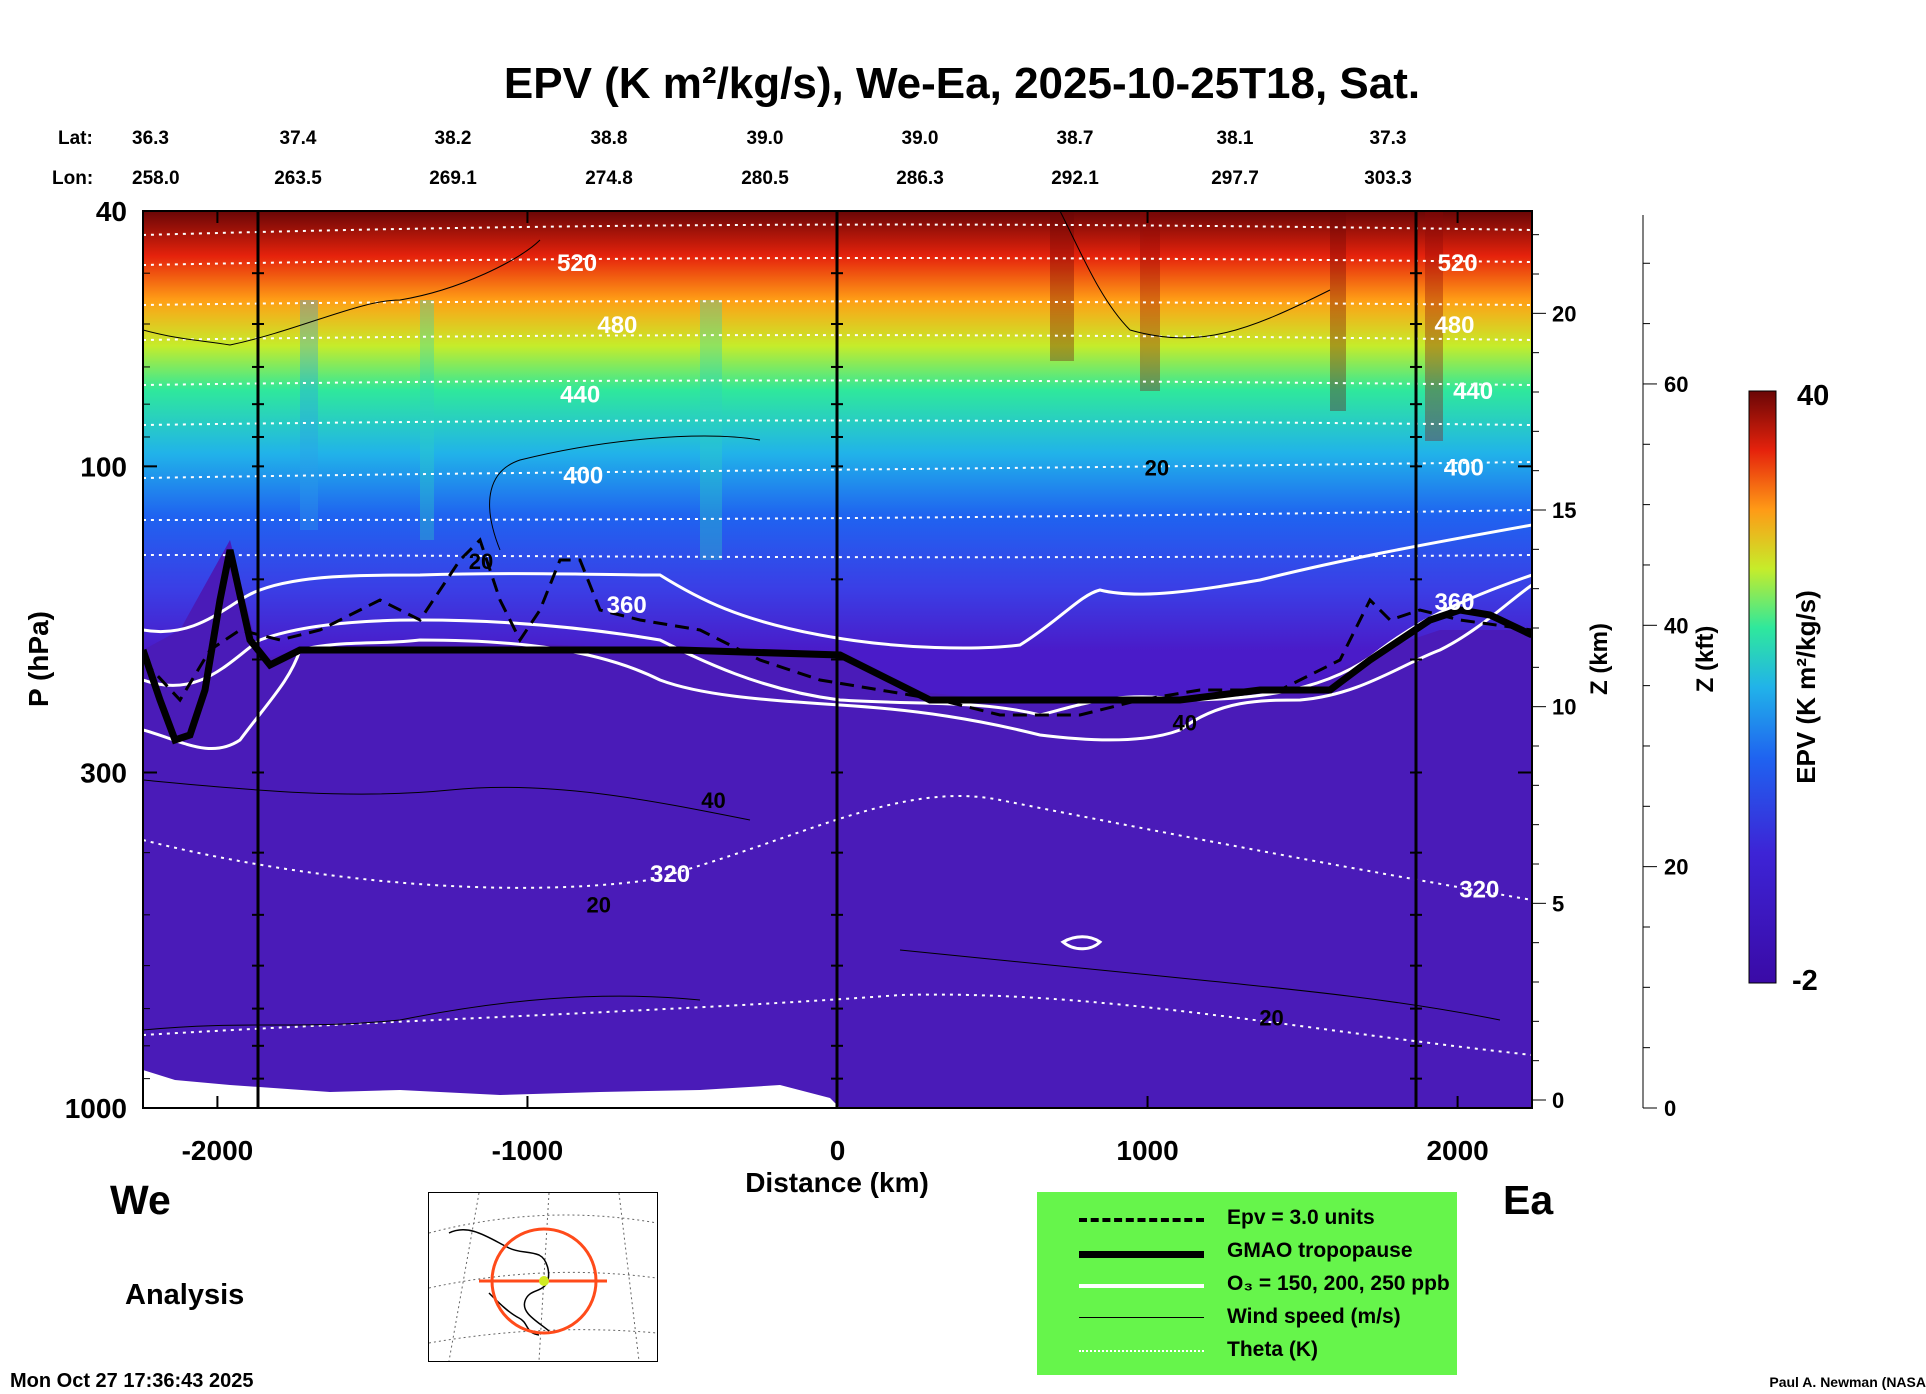  Describe the element at coordinates (1301, 1217) in the screenshot. I see `epv-line-label: Epv = 3.0 units` at that location.